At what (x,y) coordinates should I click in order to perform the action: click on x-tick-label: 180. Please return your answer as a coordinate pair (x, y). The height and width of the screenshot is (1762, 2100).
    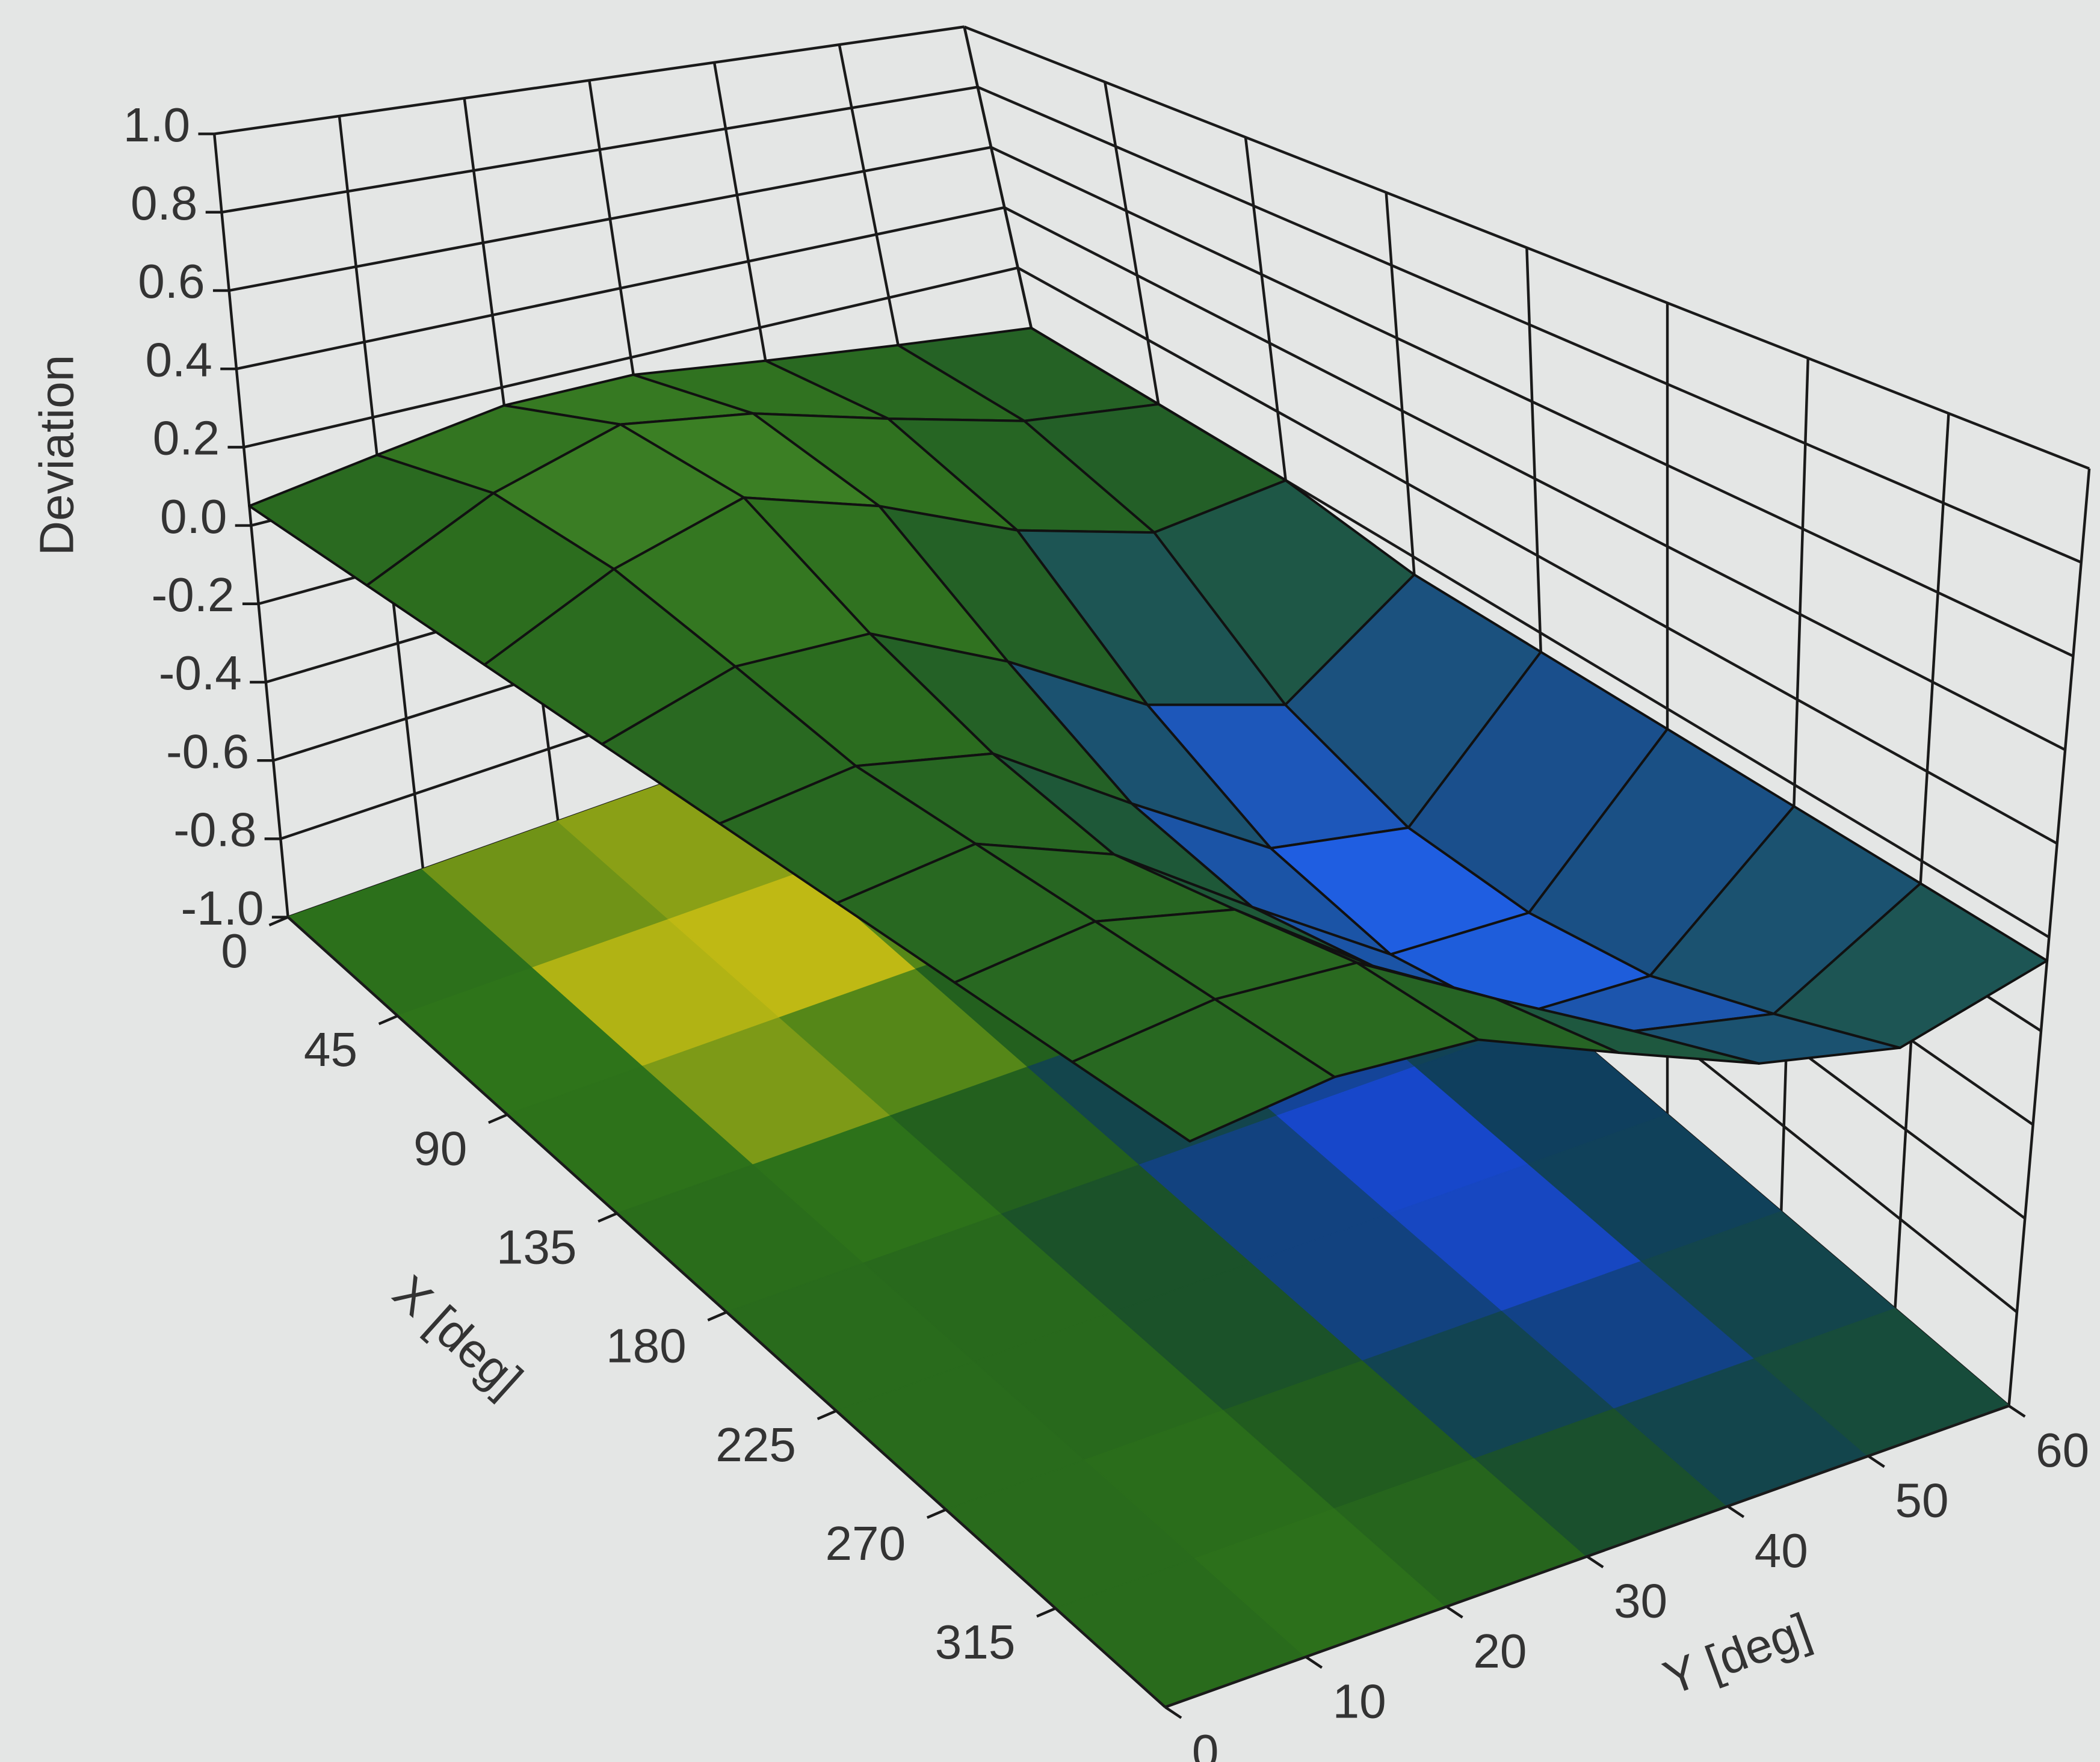
    Looking at the image, I should click on (646, 1346).